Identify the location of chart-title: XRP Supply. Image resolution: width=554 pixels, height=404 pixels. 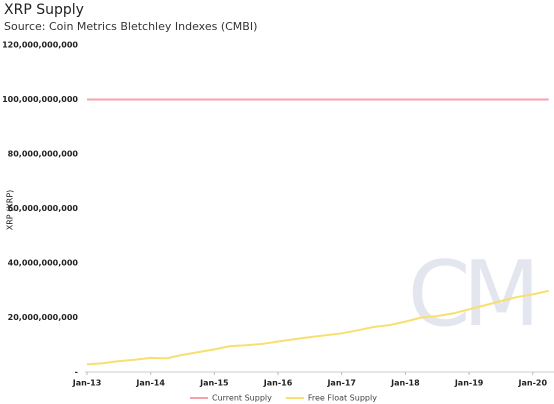
(44, 10).